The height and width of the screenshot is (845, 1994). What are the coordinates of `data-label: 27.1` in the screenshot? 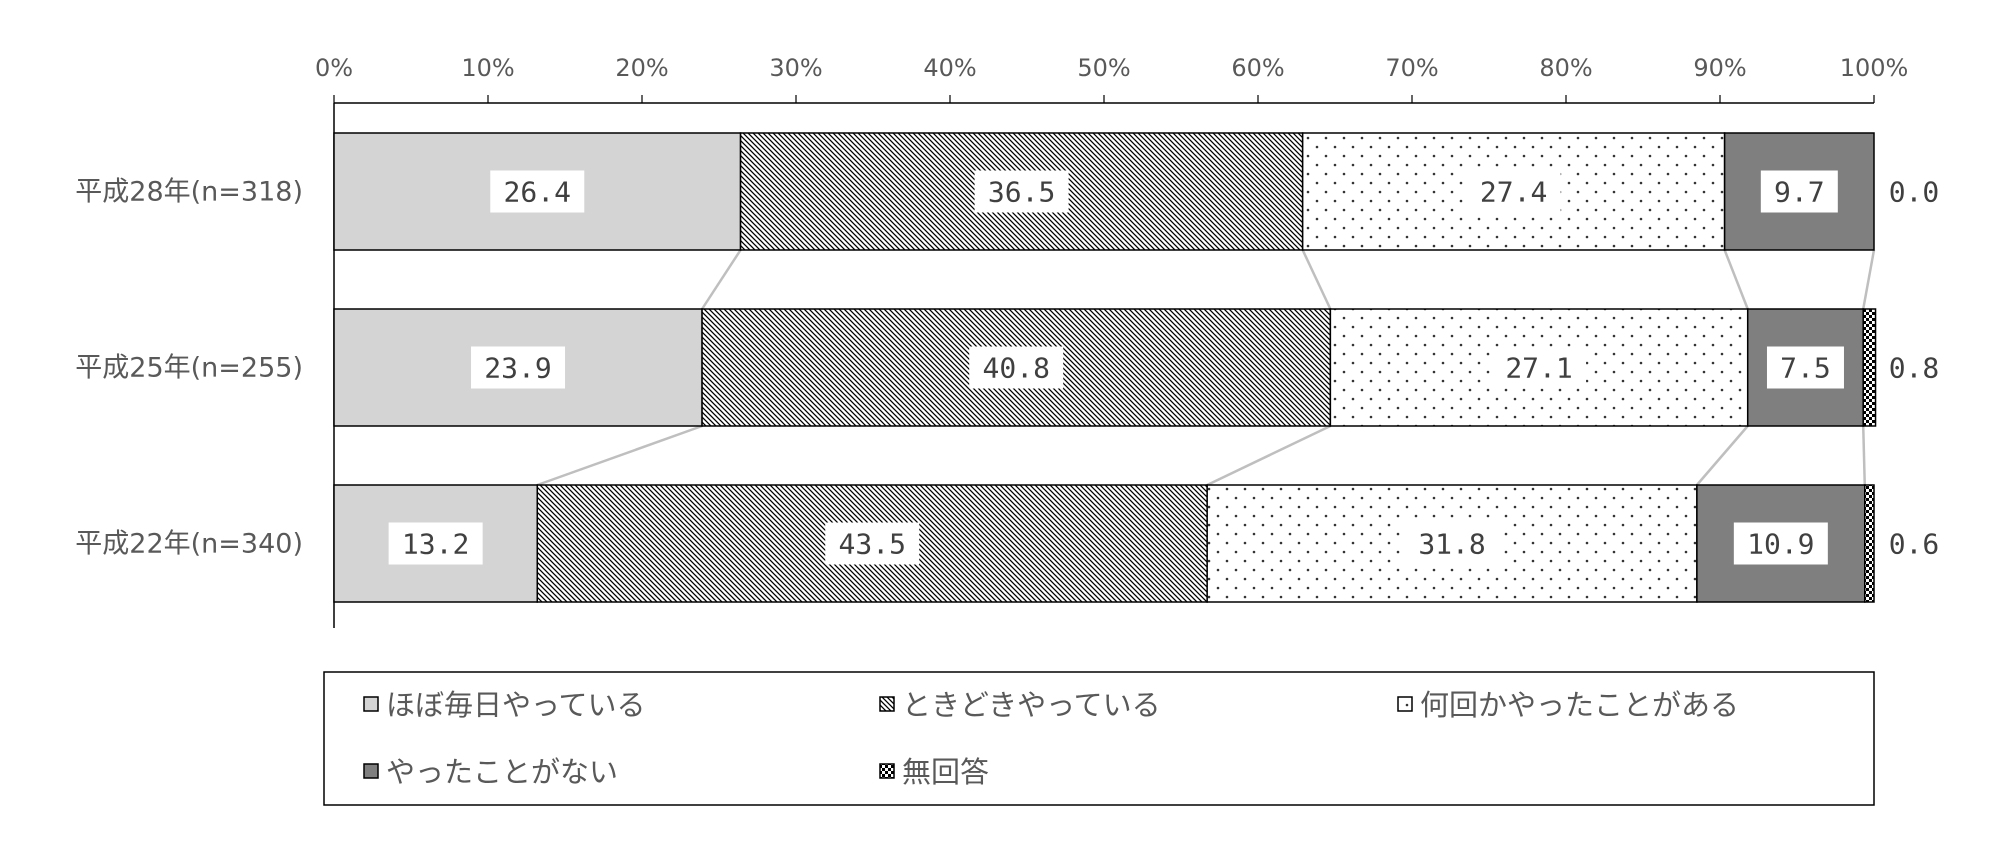 It's located at (1538, 368).